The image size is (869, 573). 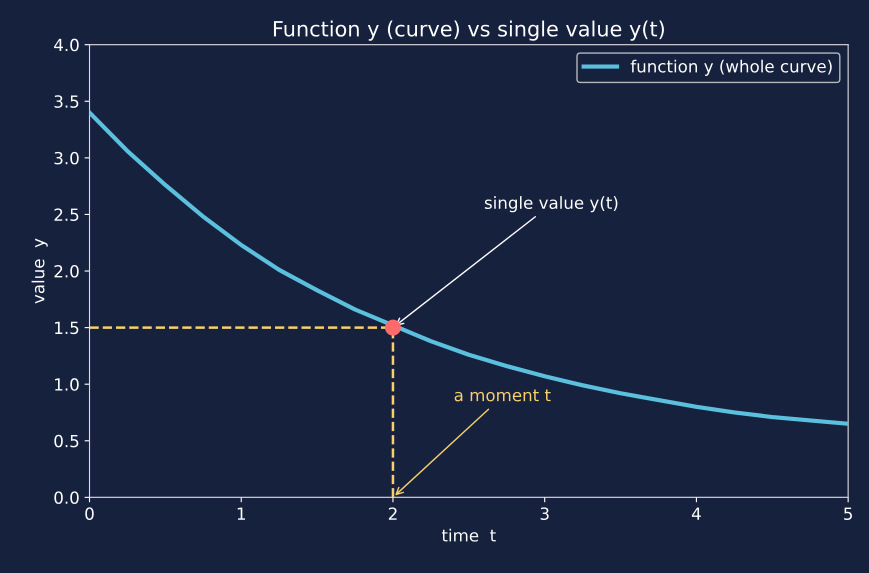 I want to click on x-tick-label: 2, so click(x=392, y=513).